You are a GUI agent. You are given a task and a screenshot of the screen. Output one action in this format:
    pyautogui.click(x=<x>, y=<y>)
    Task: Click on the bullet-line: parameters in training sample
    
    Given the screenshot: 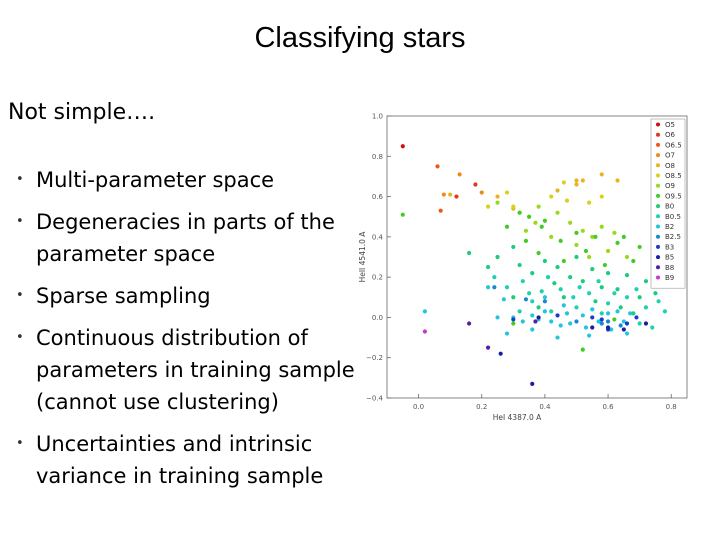 What is the action you would take?
    pyautogui.click(x=195, y=370)
    